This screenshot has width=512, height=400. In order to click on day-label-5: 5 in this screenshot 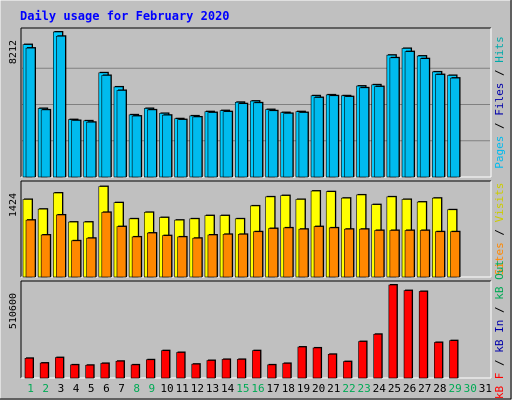, I will do `click(91, 388)`.